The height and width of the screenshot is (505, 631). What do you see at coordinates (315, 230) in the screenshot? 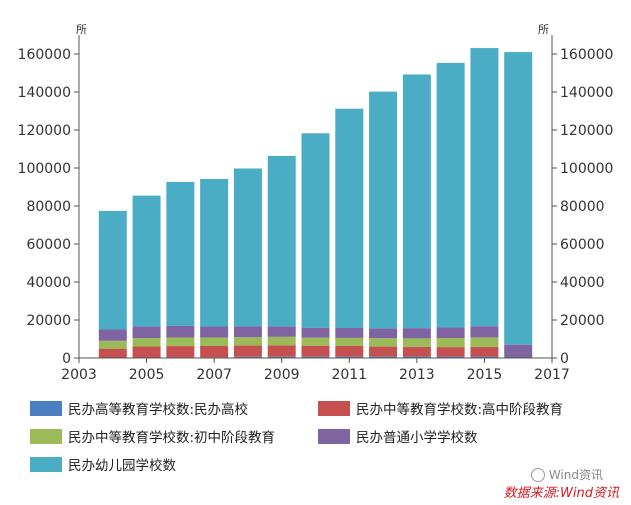
I see `bar-segment-2010-s4` at bounding box center [315, 230].